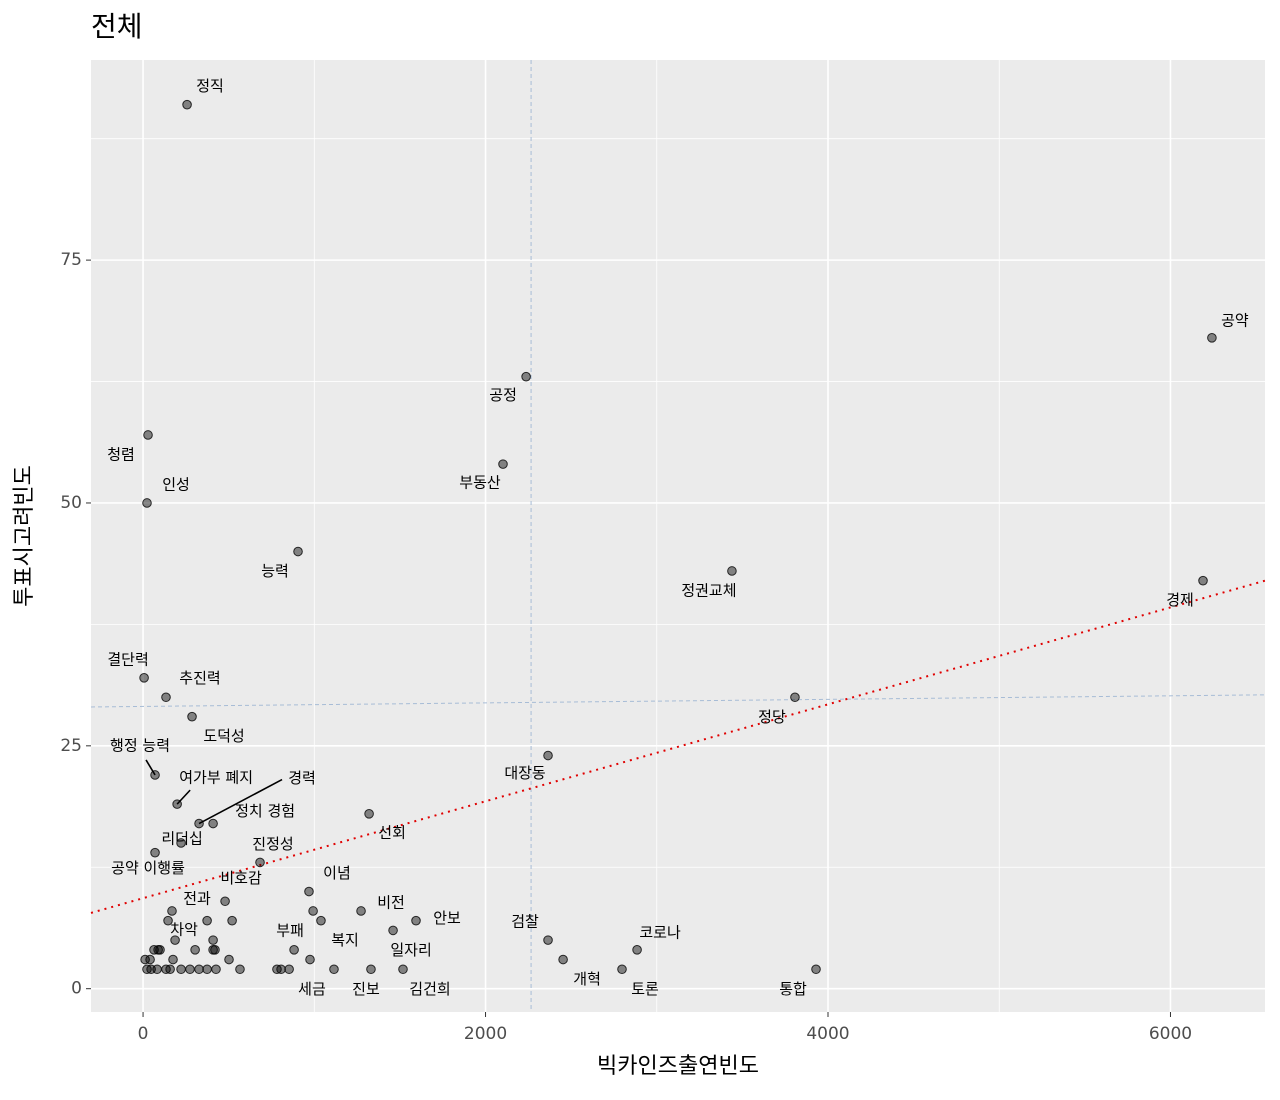 The width and height of the screenshot is (1280, 1100). I want to click on y-tick-label: 75, so click(71, 260).